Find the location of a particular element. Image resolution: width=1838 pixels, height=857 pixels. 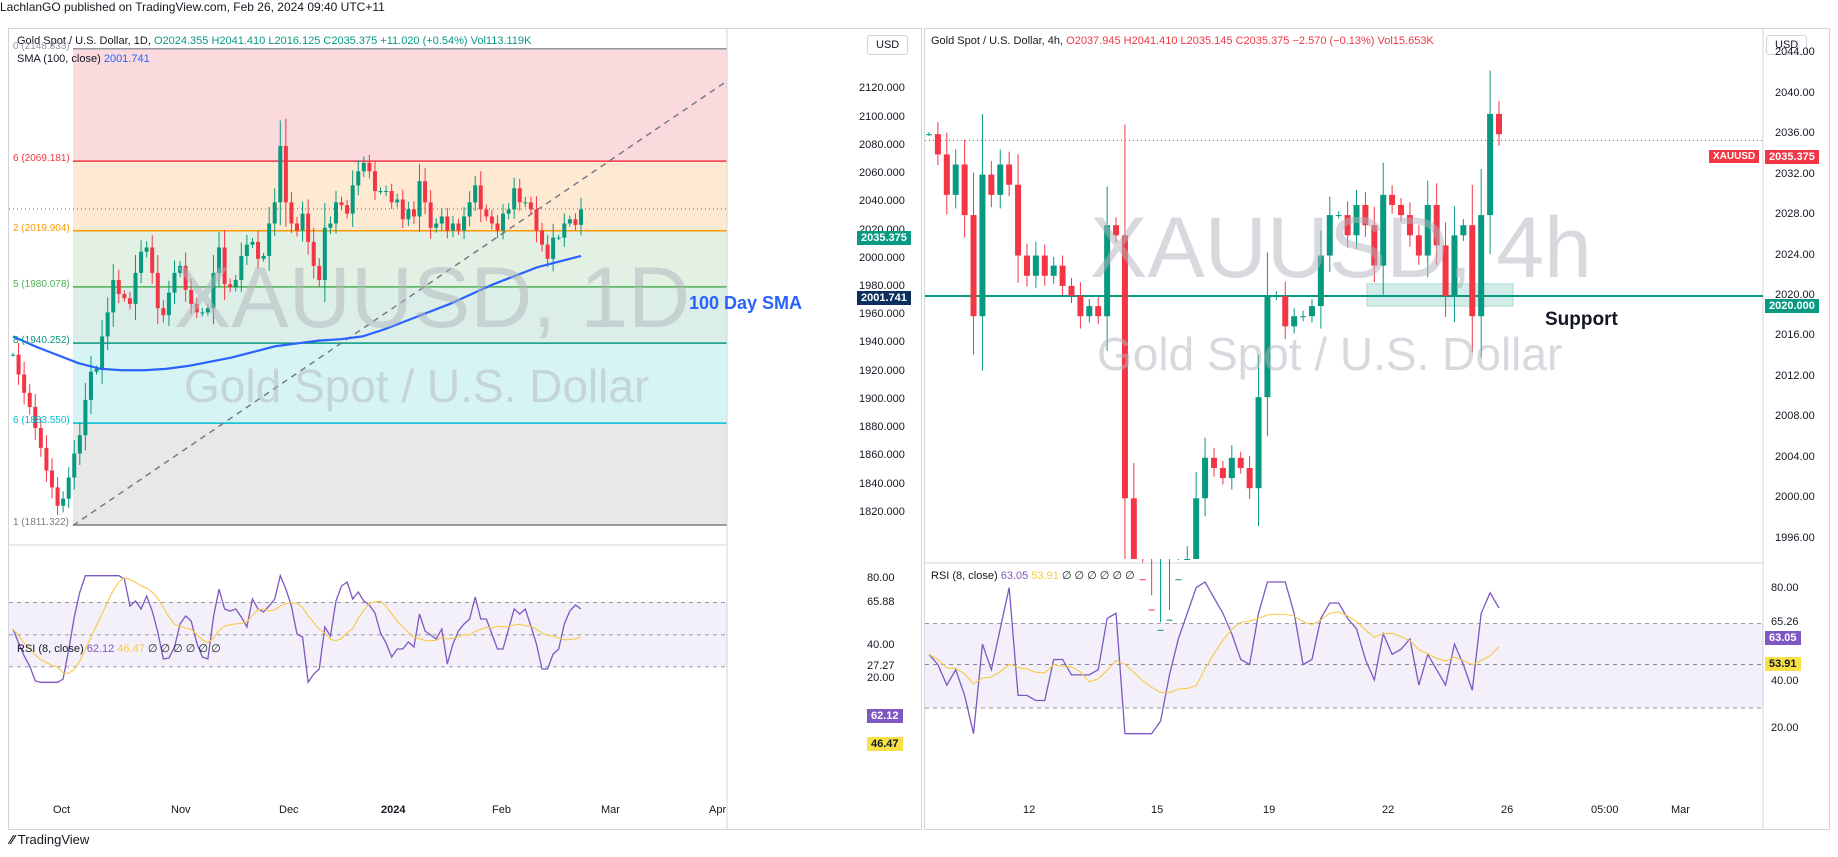

fib-level-label: 8 (1940.252) is located at coordinates (41, 341).